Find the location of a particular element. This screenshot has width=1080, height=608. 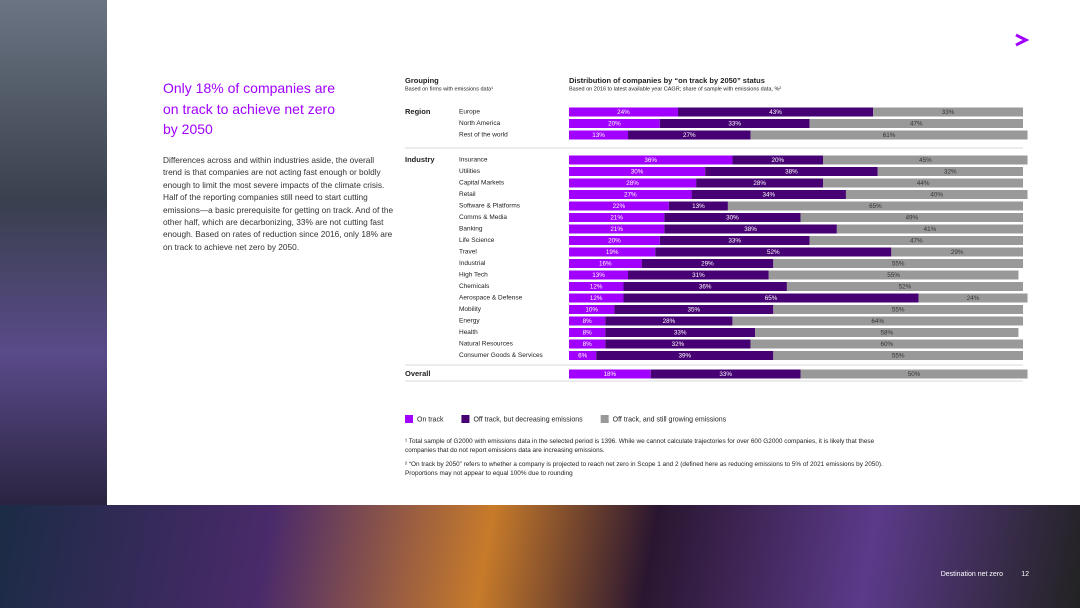

value-label: 19% is located at coordinates (612, 252).